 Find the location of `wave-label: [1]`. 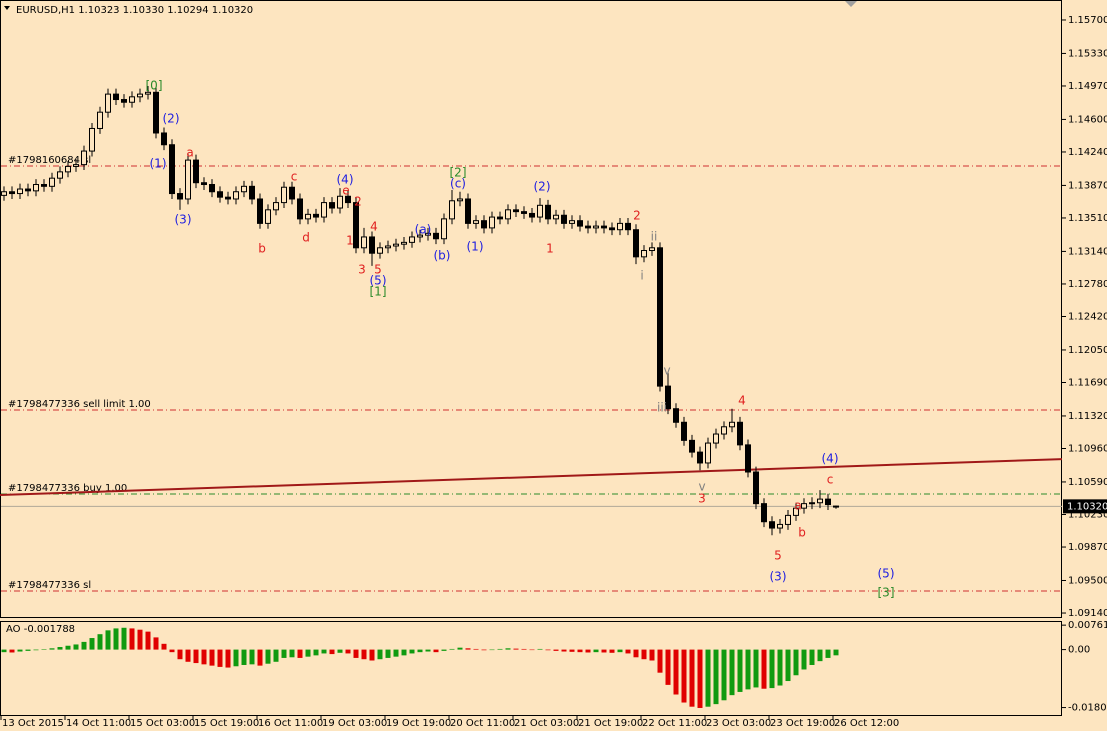

wave-label: [1] is located at coordinates (378, 292).